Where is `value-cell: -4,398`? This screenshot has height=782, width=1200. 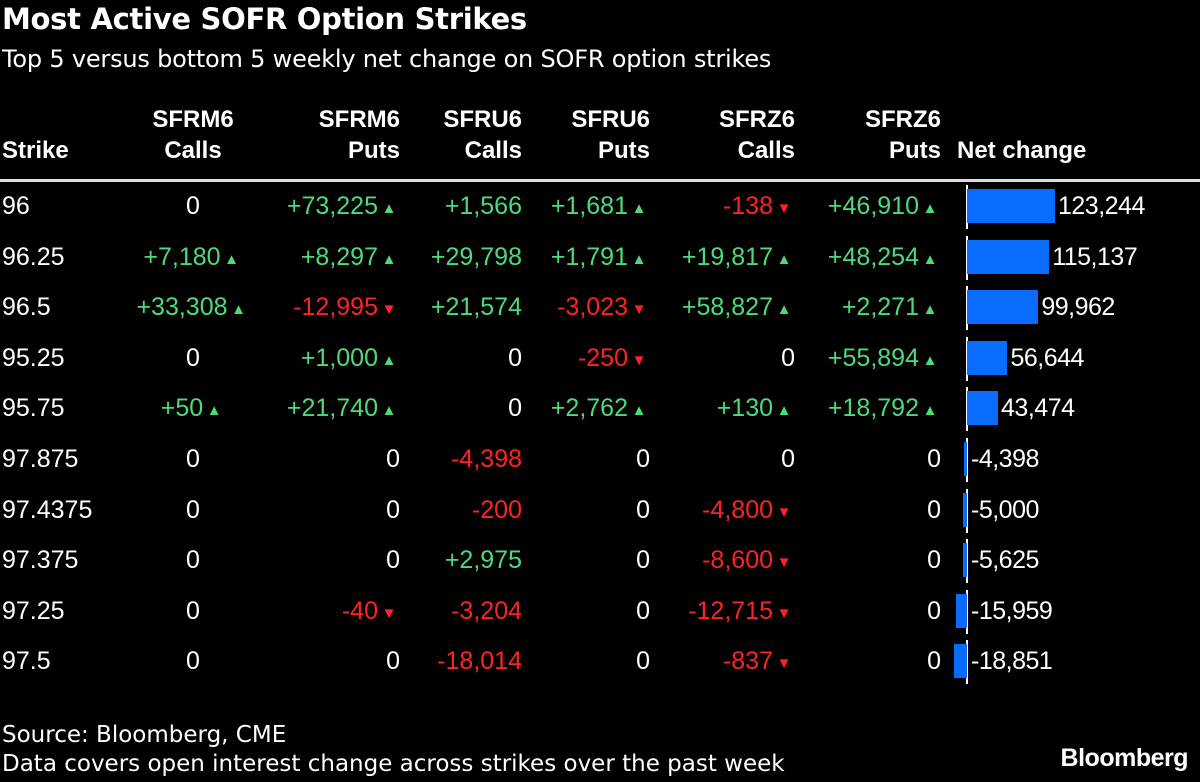 value-cell: -4,398 is located at coordinates (461, 459).